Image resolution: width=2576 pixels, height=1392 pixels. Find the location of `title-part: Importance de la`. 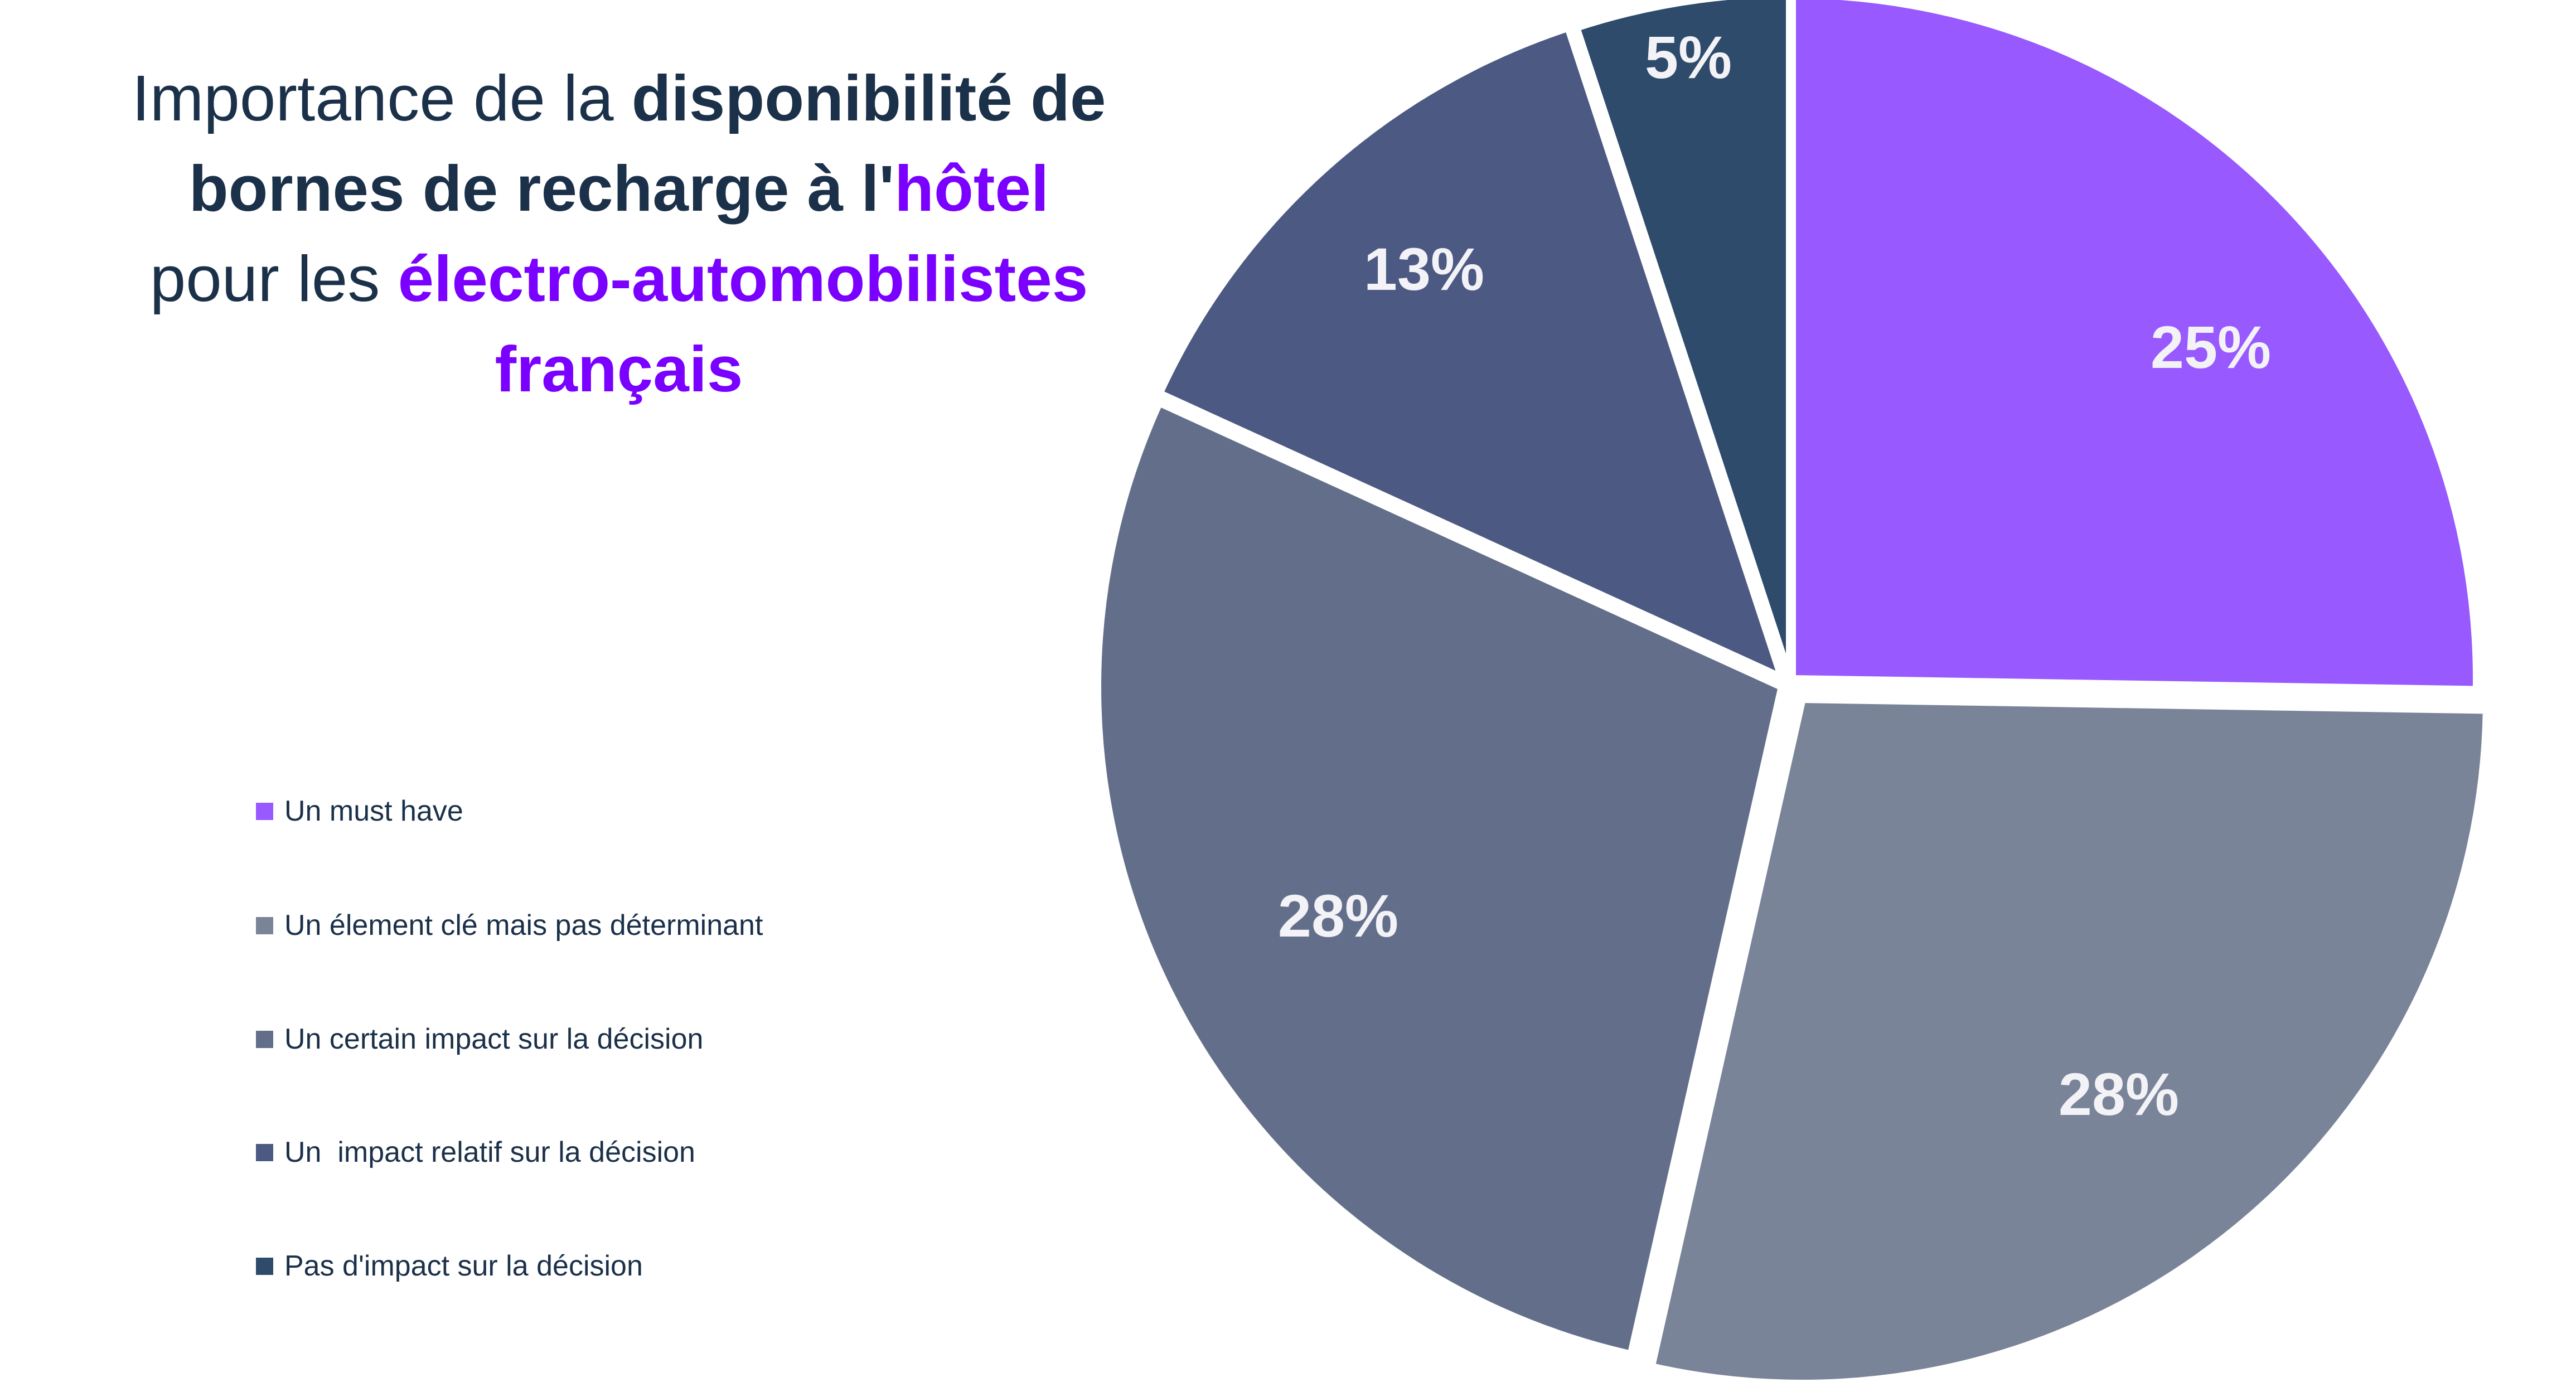

title-part: Importance de la is located at coordinates (382, 98).